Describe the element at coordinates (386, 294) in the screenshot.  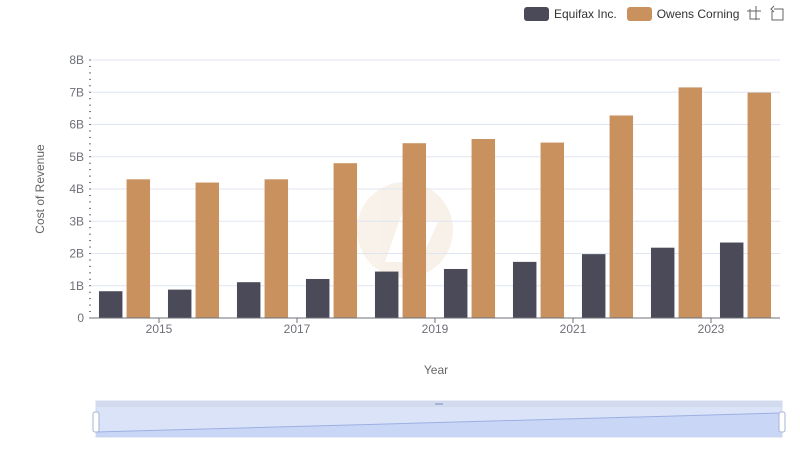
I see `bar-equifax-2018` at that location.